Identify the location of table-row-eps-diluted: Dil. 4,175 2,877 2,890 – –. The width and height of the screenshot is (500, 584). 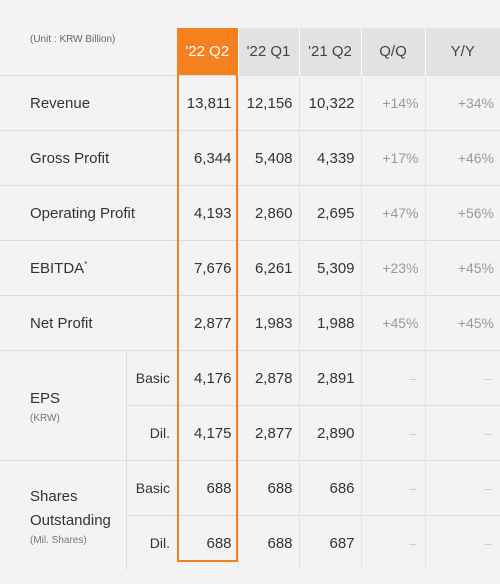
(250, 433).